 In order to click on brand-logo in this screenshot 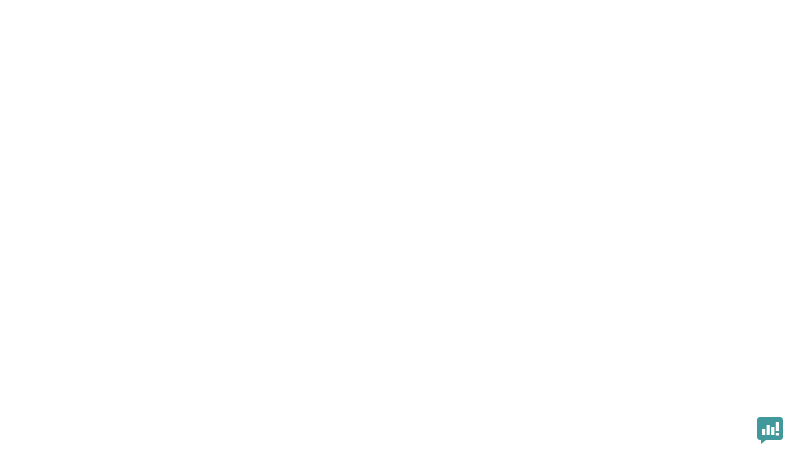, I will do `click(774, 430)`.